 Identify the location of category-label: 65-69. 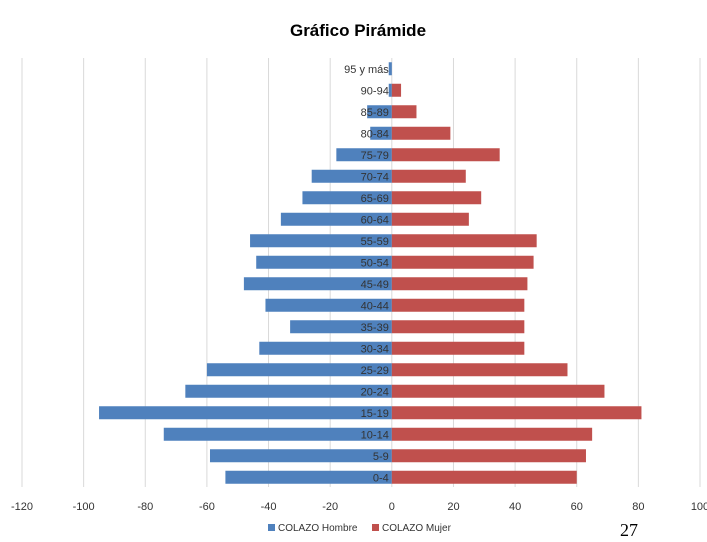
(375, 199).